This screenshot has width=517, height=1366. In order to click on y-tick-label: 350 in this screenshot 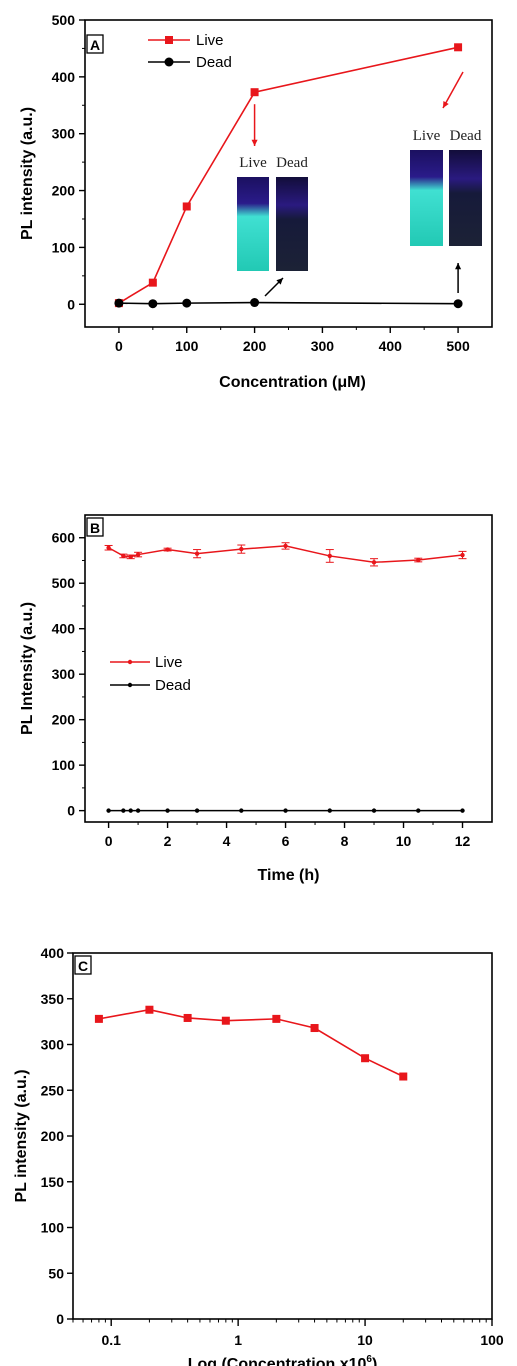, I will do `click(53, 999)`.